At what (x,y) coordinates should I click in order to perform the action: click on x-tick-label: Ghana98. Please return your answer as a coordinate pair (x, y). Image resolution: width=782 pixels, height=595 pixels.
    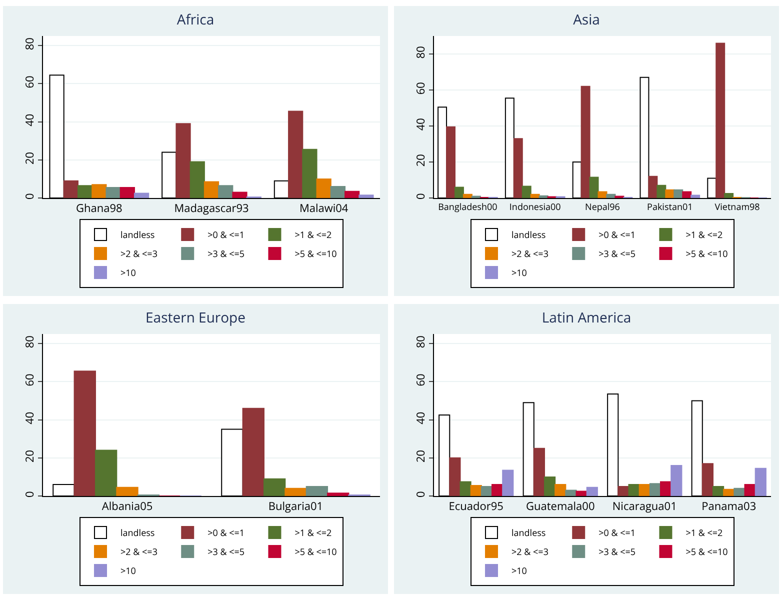
    Looking at the image, I should click on (99, 208).